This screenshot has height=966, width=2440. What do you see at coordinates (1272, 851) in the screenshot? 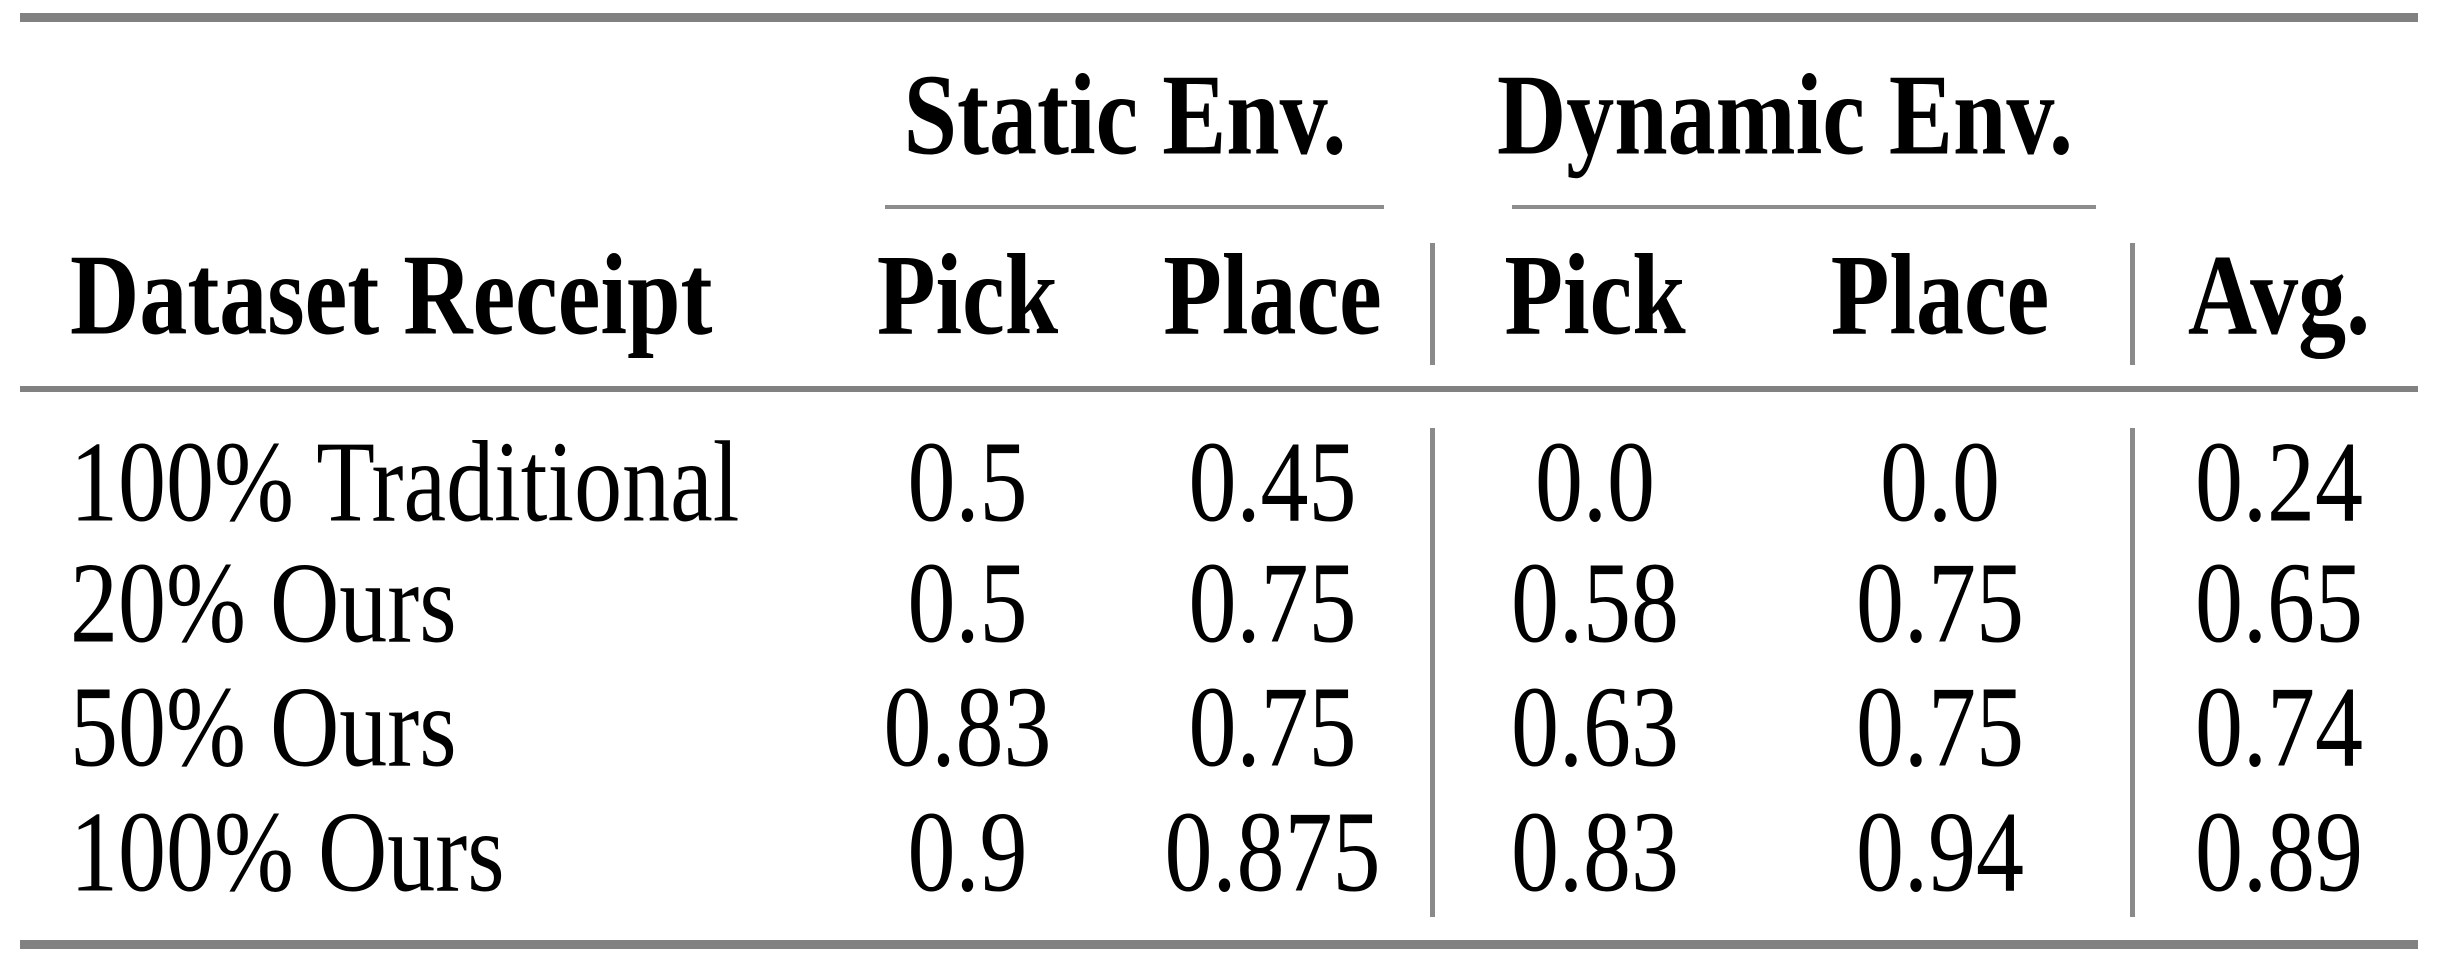
I see `cell-static-place: 0.875` at bounding box center [1272, 851].